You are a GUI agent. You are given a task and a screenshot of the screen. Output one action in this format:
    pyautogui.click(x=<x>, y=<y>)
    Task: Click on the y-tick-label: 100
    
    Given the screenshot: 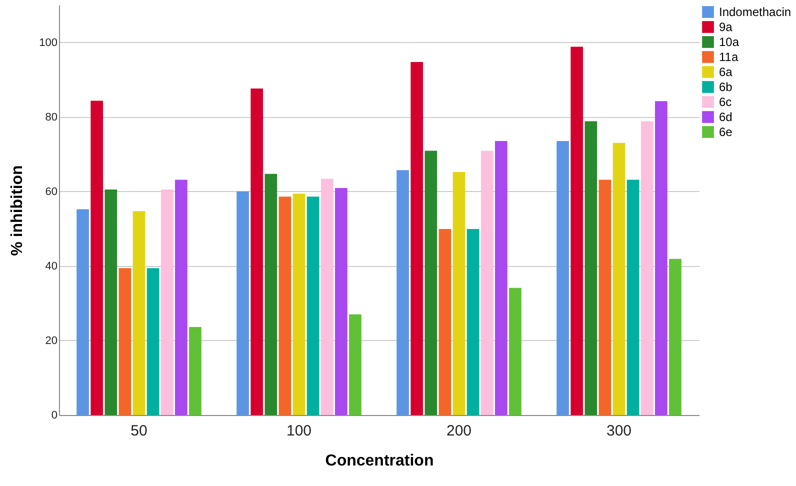 What is the action you would take?
    pyautogui.click(x=48, y=42)
    